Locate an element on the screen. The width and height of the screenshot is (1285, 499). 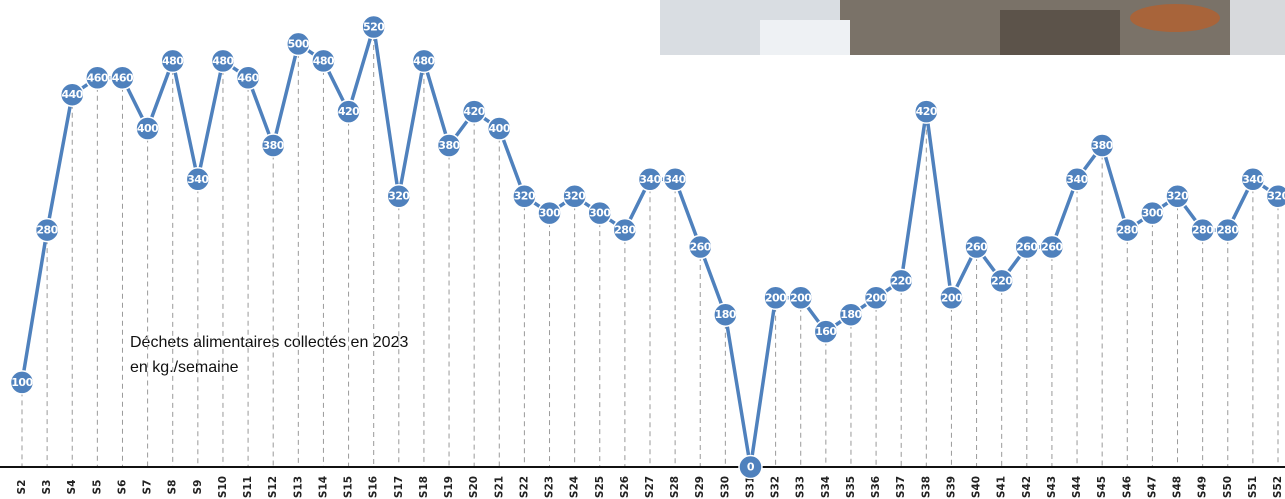
x-tick-label: S38 is located at coordinates (926, 487).